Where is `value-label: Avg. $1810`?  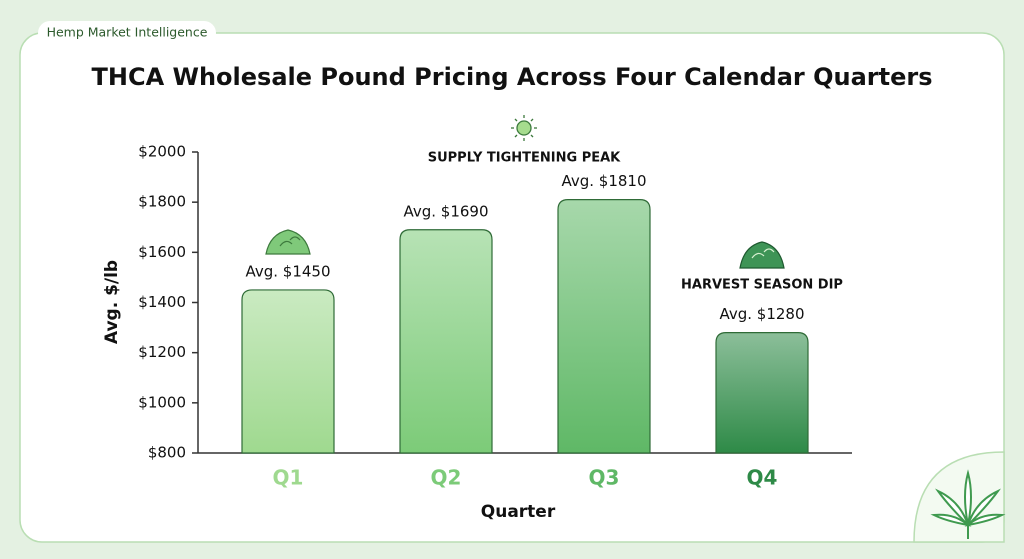 value-label: Avg. $1810 is located at coordinates (603, 181).